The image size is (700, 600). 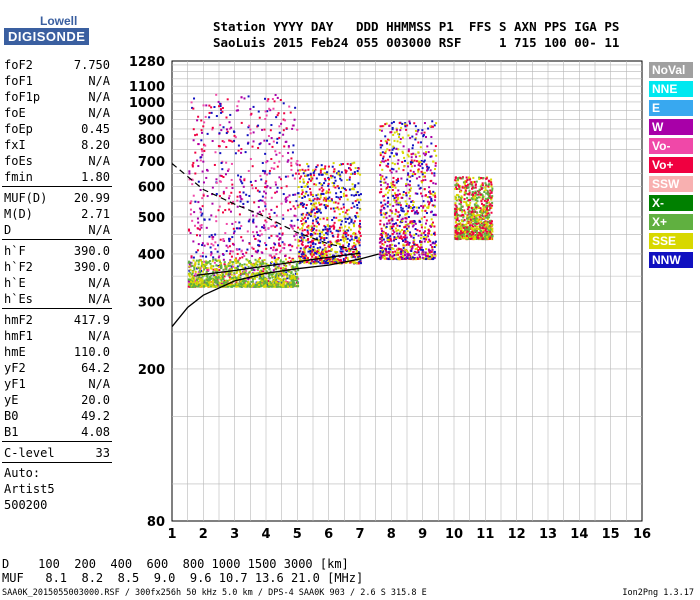 What do you see at coordinates (18, 336) in the screenshot?
I see `param-label: hmF1` at bounding box center [18, 336].